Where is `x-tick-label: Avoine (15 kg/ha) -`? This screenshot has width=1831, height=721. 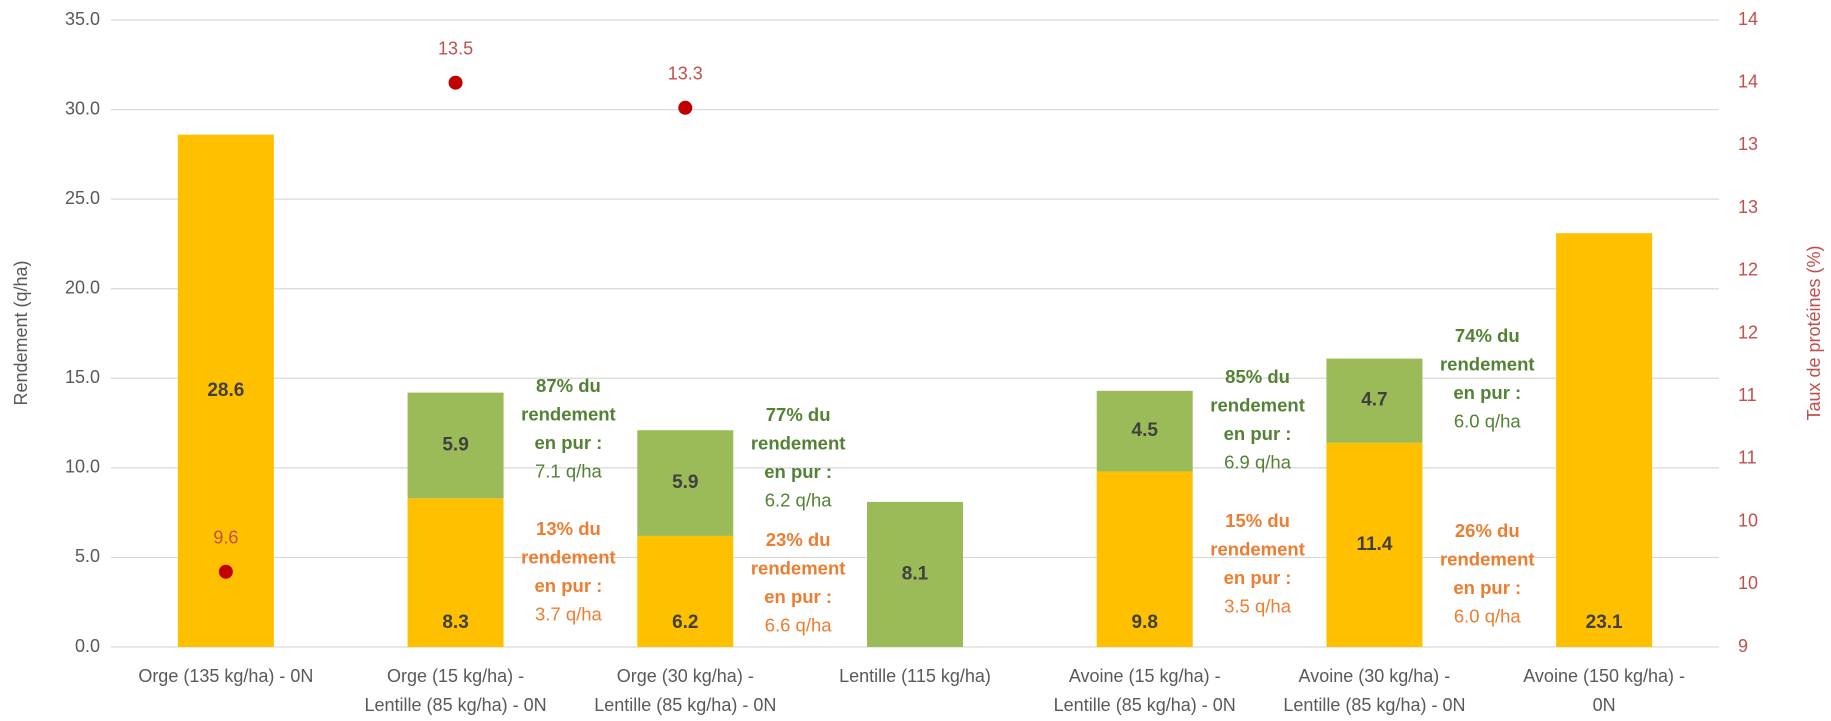 x-tick-label: Avoine (15 kg/ha) - is located at coordinates (1145, 676).